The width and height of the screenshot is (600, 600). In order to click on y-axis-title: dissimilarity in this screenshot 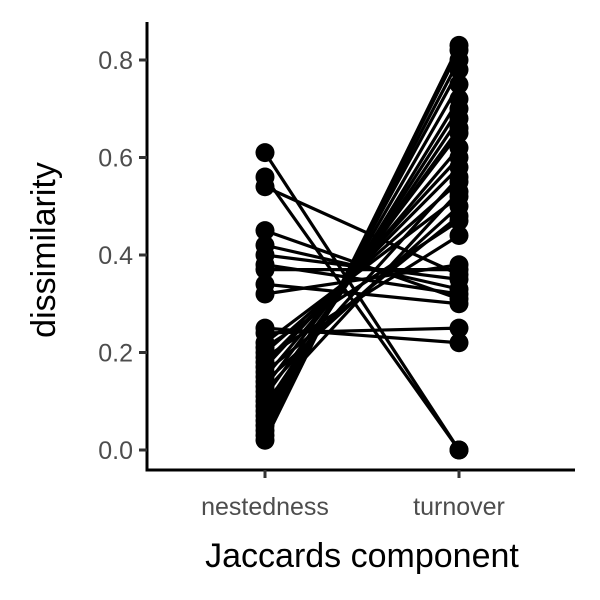, I will do `click(44, 250)`.